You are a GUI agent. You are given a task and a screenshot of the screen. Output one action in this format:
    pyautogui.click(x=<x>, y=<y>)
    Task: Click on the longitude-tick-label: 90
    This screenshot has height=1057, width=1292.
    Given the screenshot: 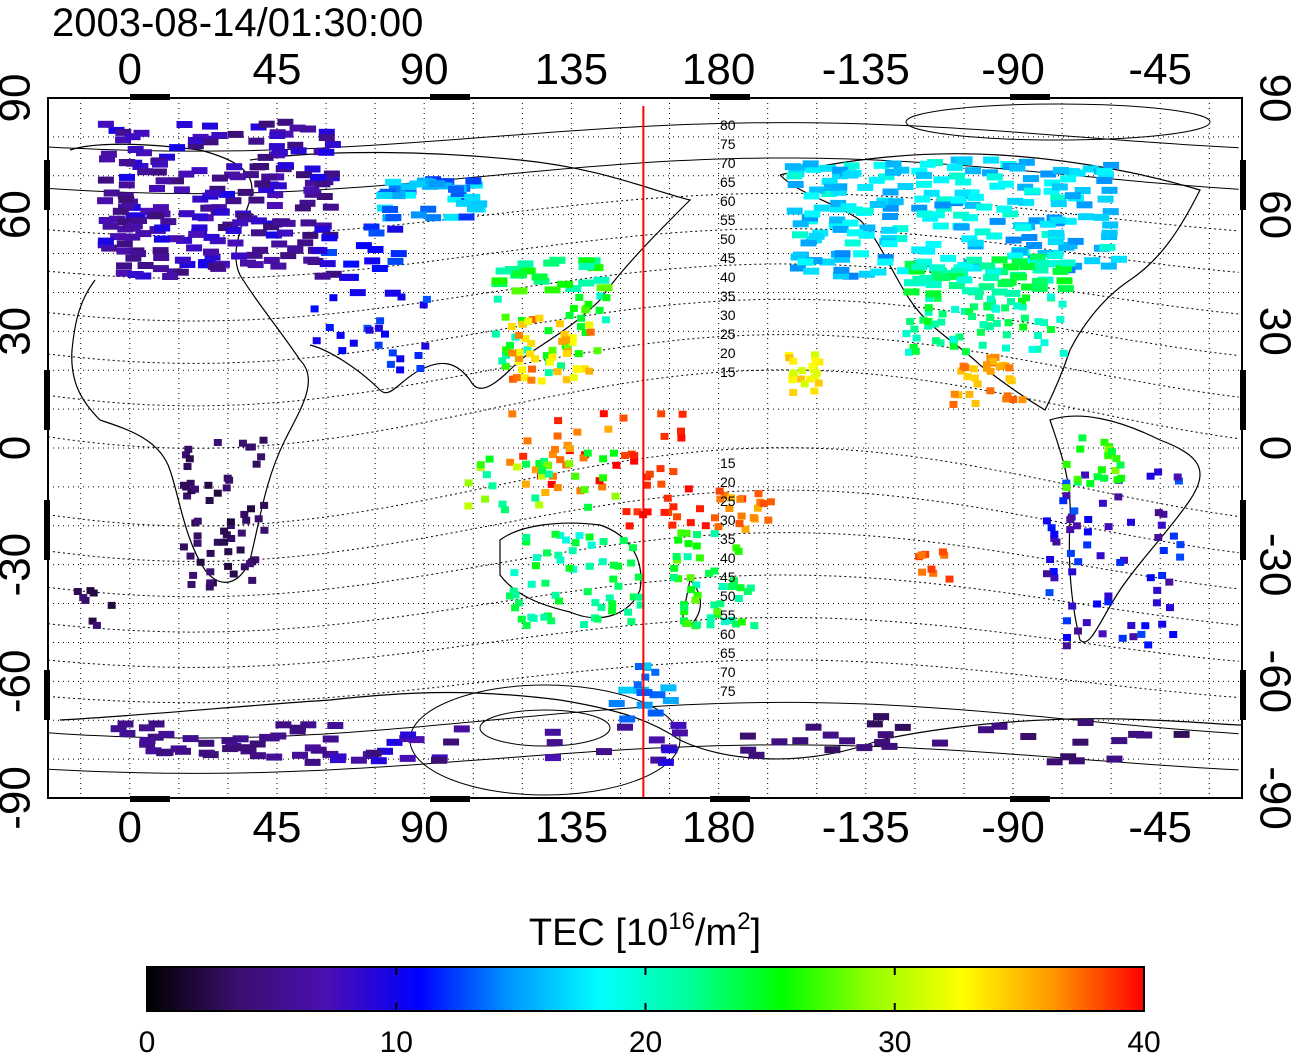 What is the action you would take?
    pyautogui.click(x=424, y=827)
    